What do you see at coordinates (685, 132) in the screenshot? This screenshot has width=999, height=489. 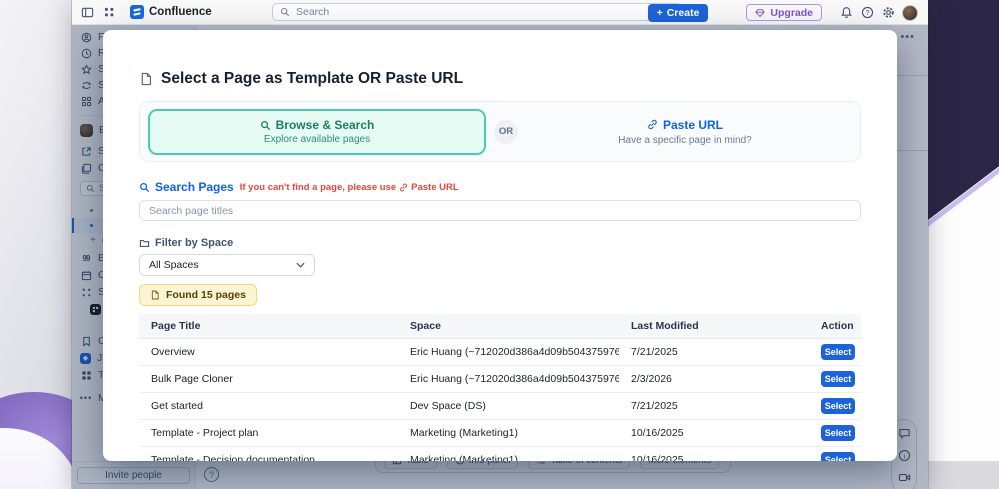 I see `paste-url-zone: Paste URL Have a specific page in mind?` at bounding box center [685, 132].